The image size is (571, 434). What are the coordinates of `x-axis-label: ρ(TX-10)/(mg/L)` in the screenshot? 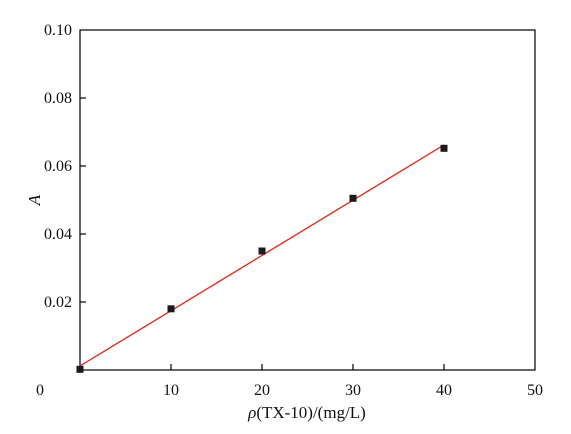 It's located at (306, 412).